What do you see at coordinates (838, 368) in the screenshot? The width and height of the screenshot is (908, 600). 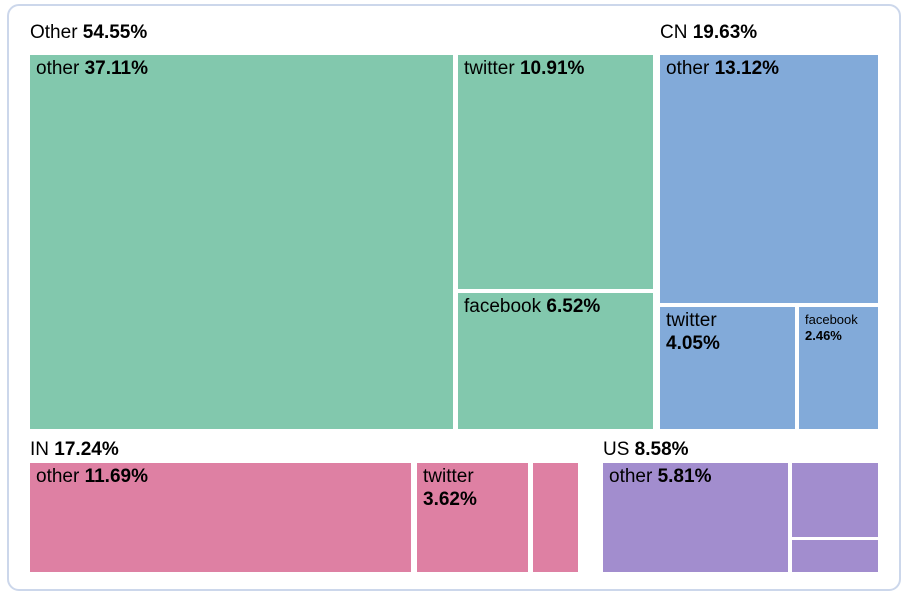 I see `cell-cn-facebook: facebook 2.46%` at bounding box center [838, 368].